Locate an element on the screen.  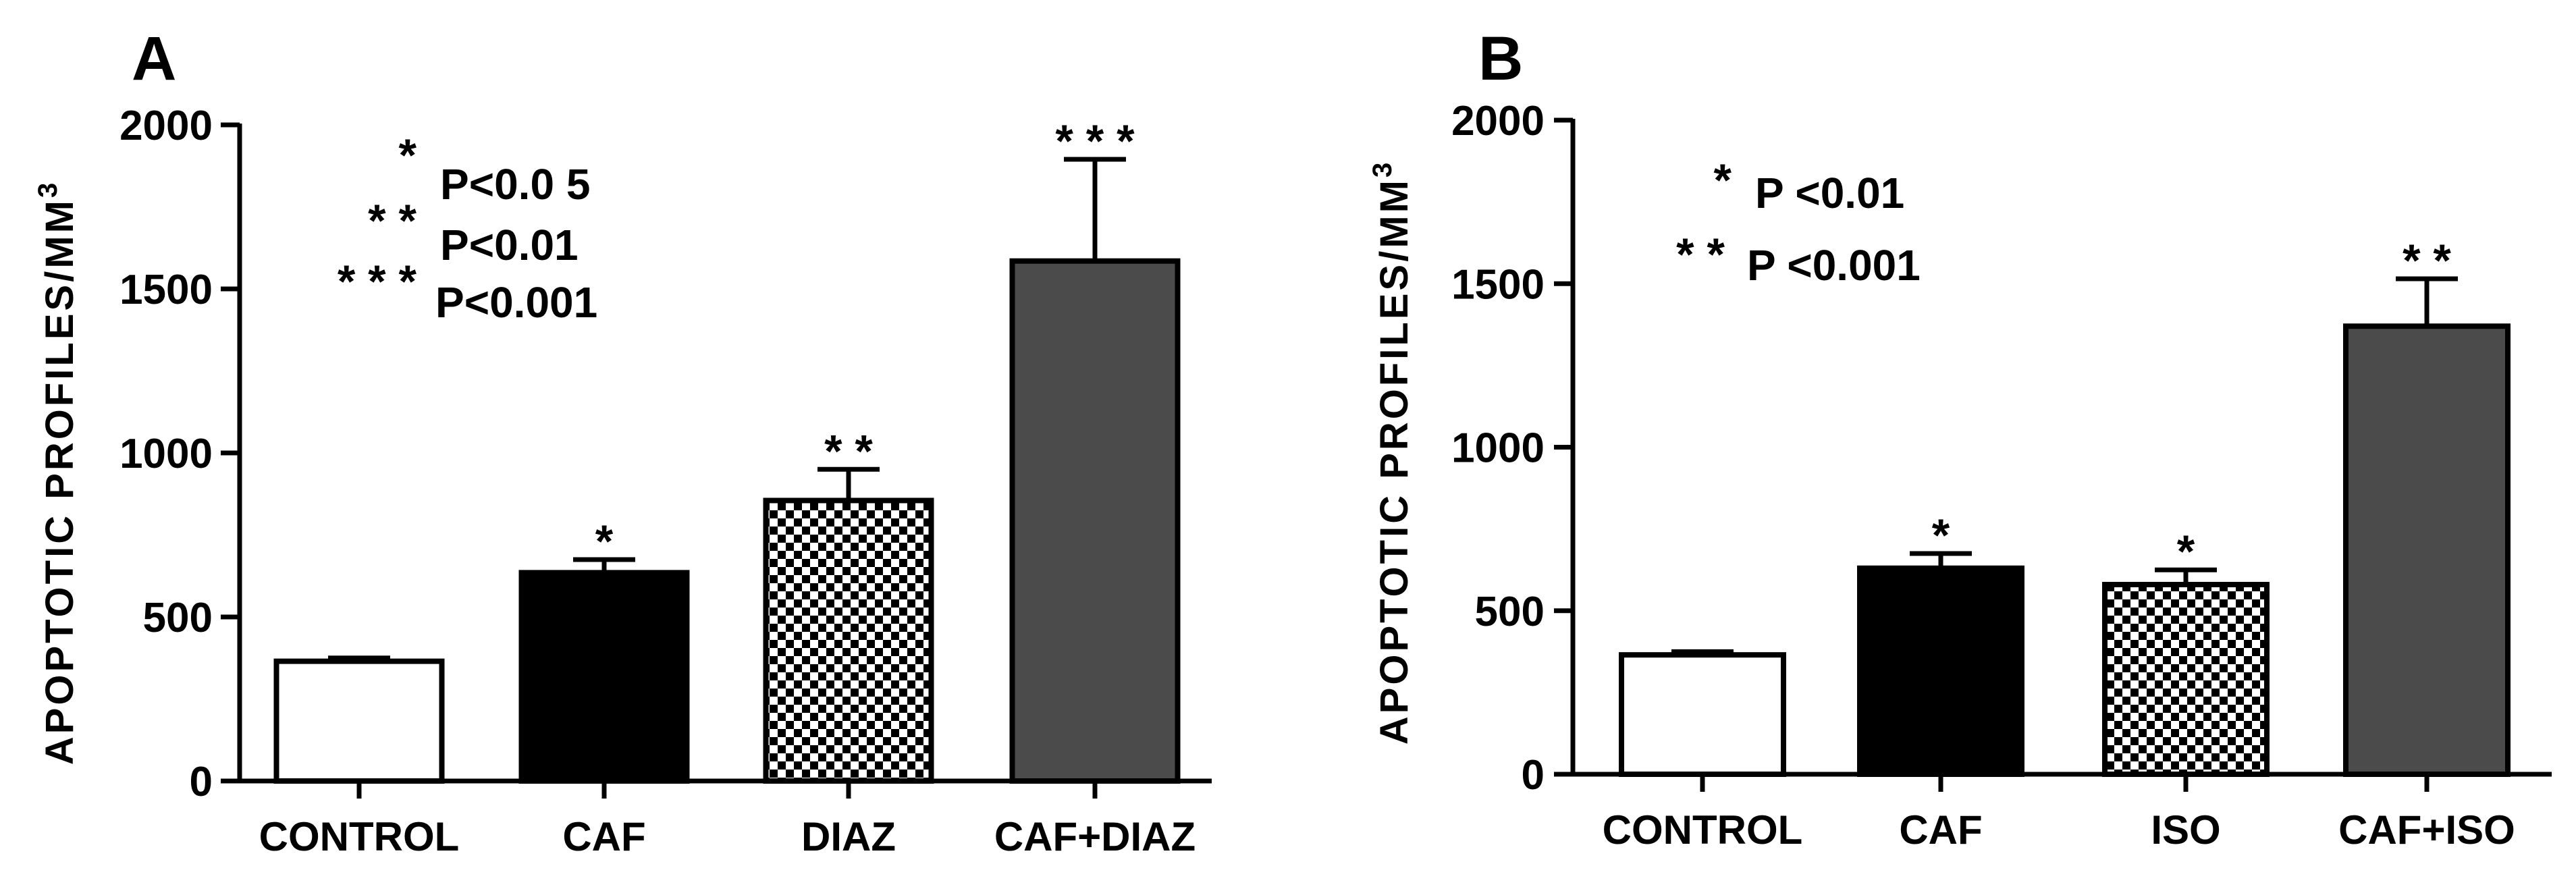
significance-legend: * P <0.01 * * P <0.001 is located at coordinates (1798, 222).